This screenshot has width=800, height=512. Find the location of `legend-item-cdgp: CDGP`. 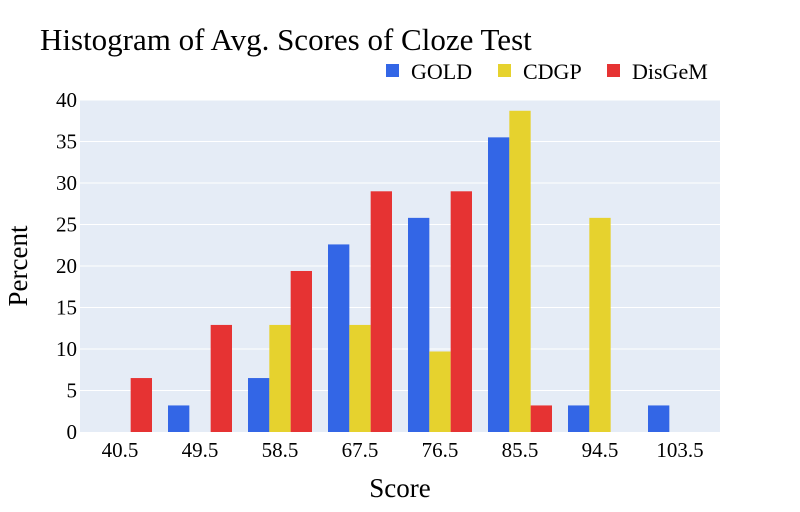

legend-item-cdgp: CDGP is located at coordinates (540, 71).